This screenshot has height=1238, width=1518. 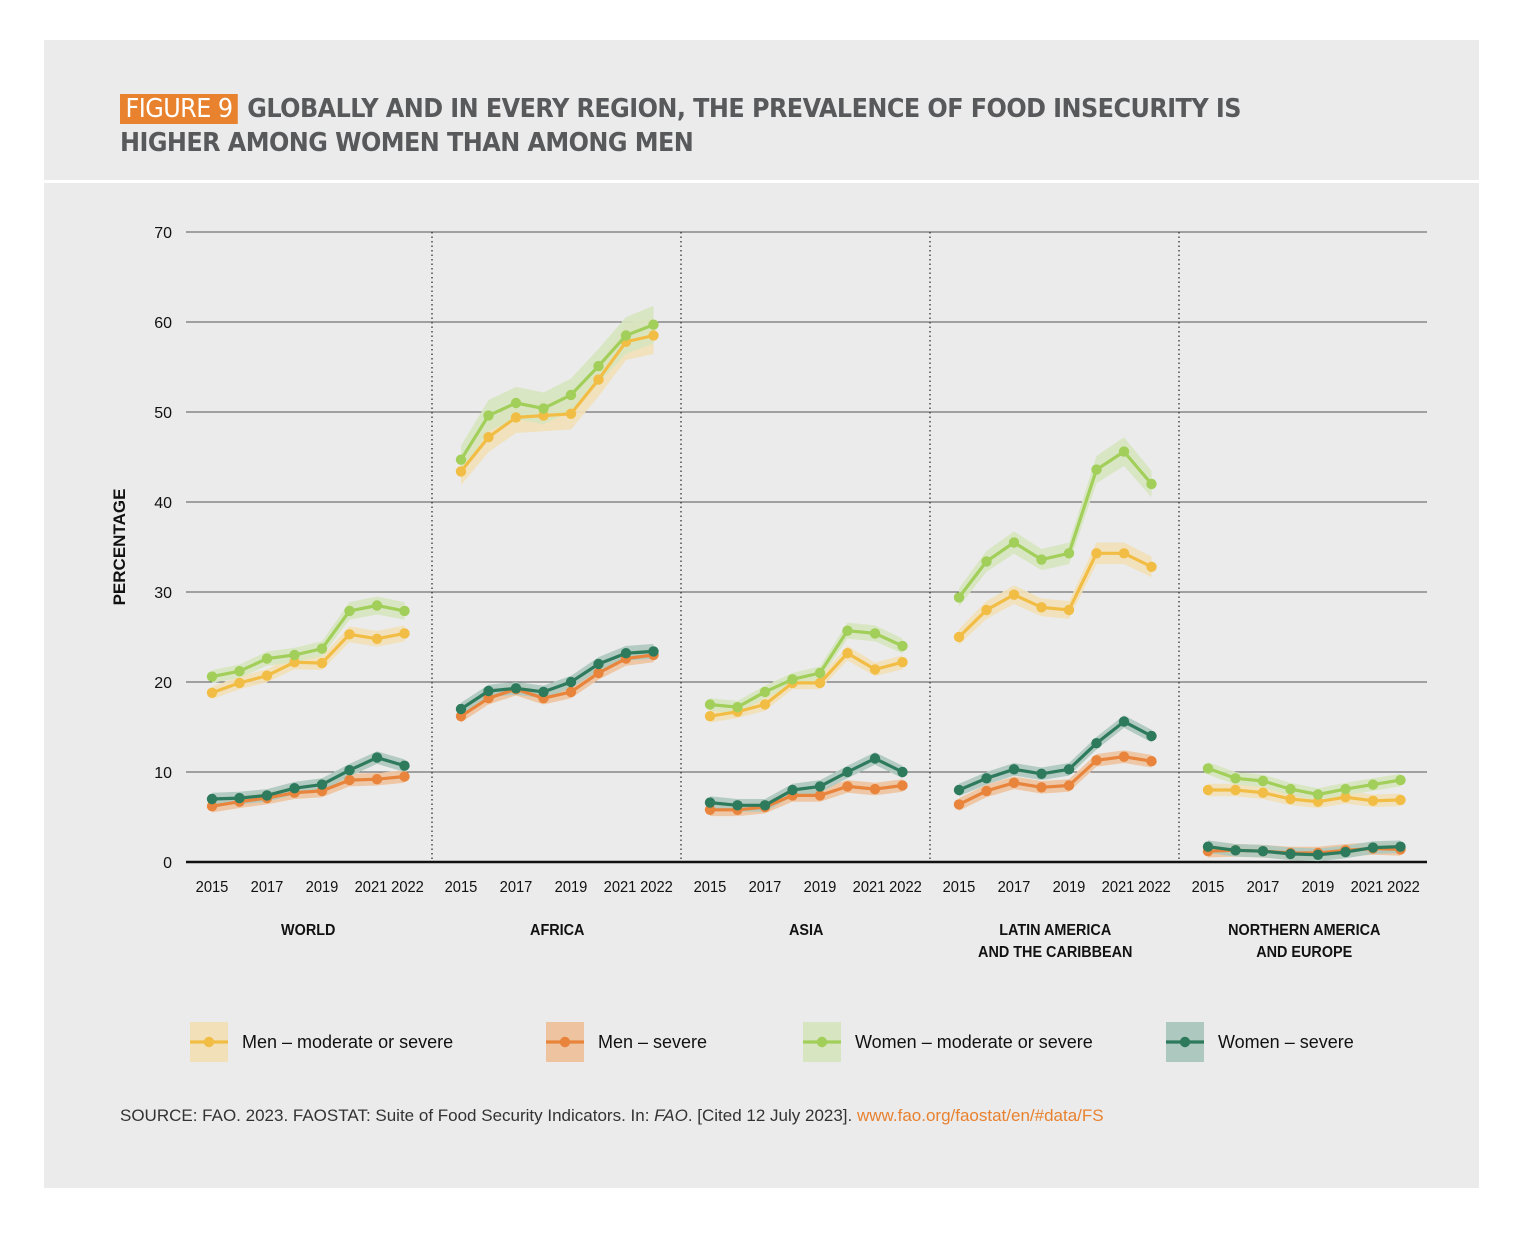 I want to click on legend-label: Women – moderate or severe, so click(x=974, y=1042).